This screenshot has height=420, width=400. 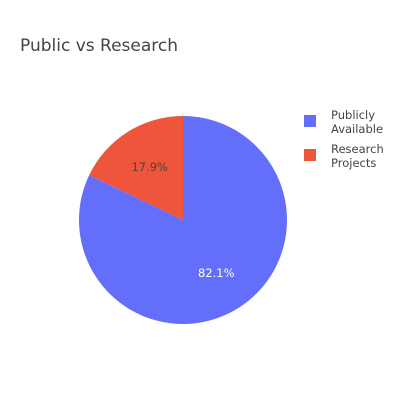 I want to click on slice-labels: 82.1% 17.9%, so click(x=182, y=220).